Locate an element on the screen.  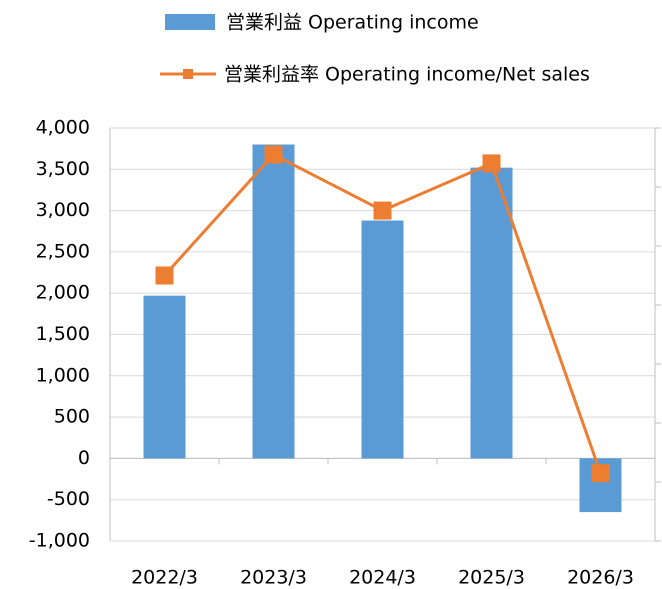
legend-label: 営業利益率 Operating income/Net sales is located at coordinates (407, 75).